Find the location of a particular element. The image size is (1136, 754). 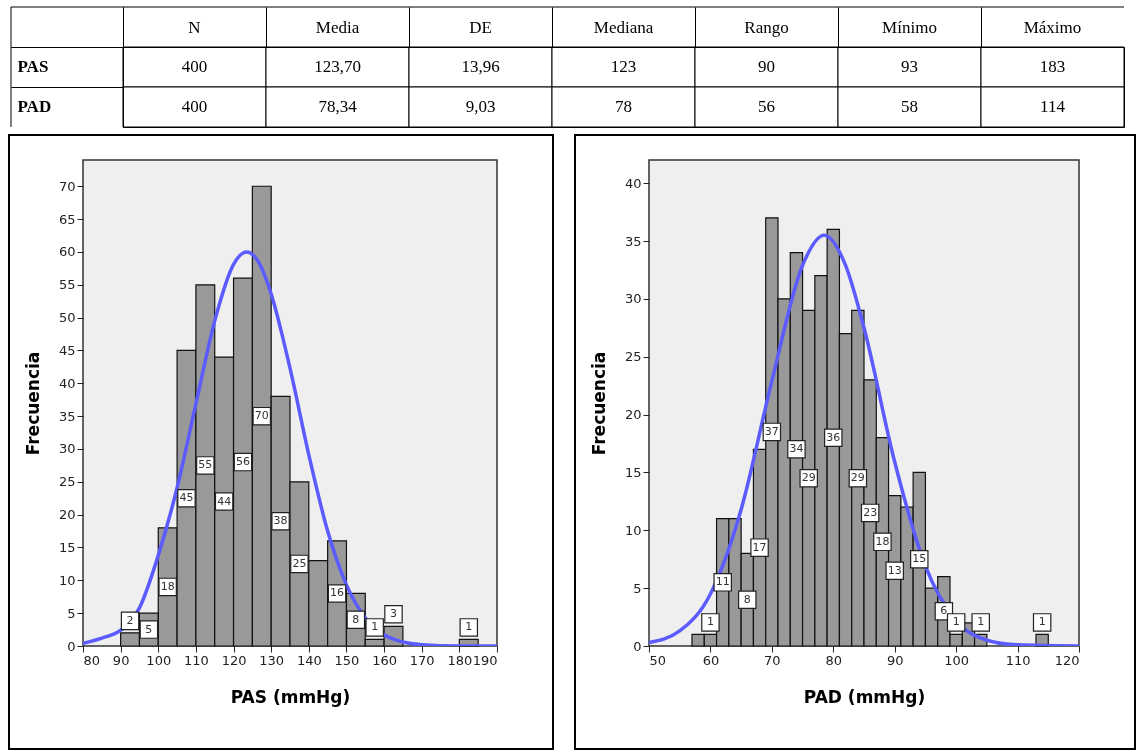

y-tick-label: 60 is located at coordinates (67, 252).